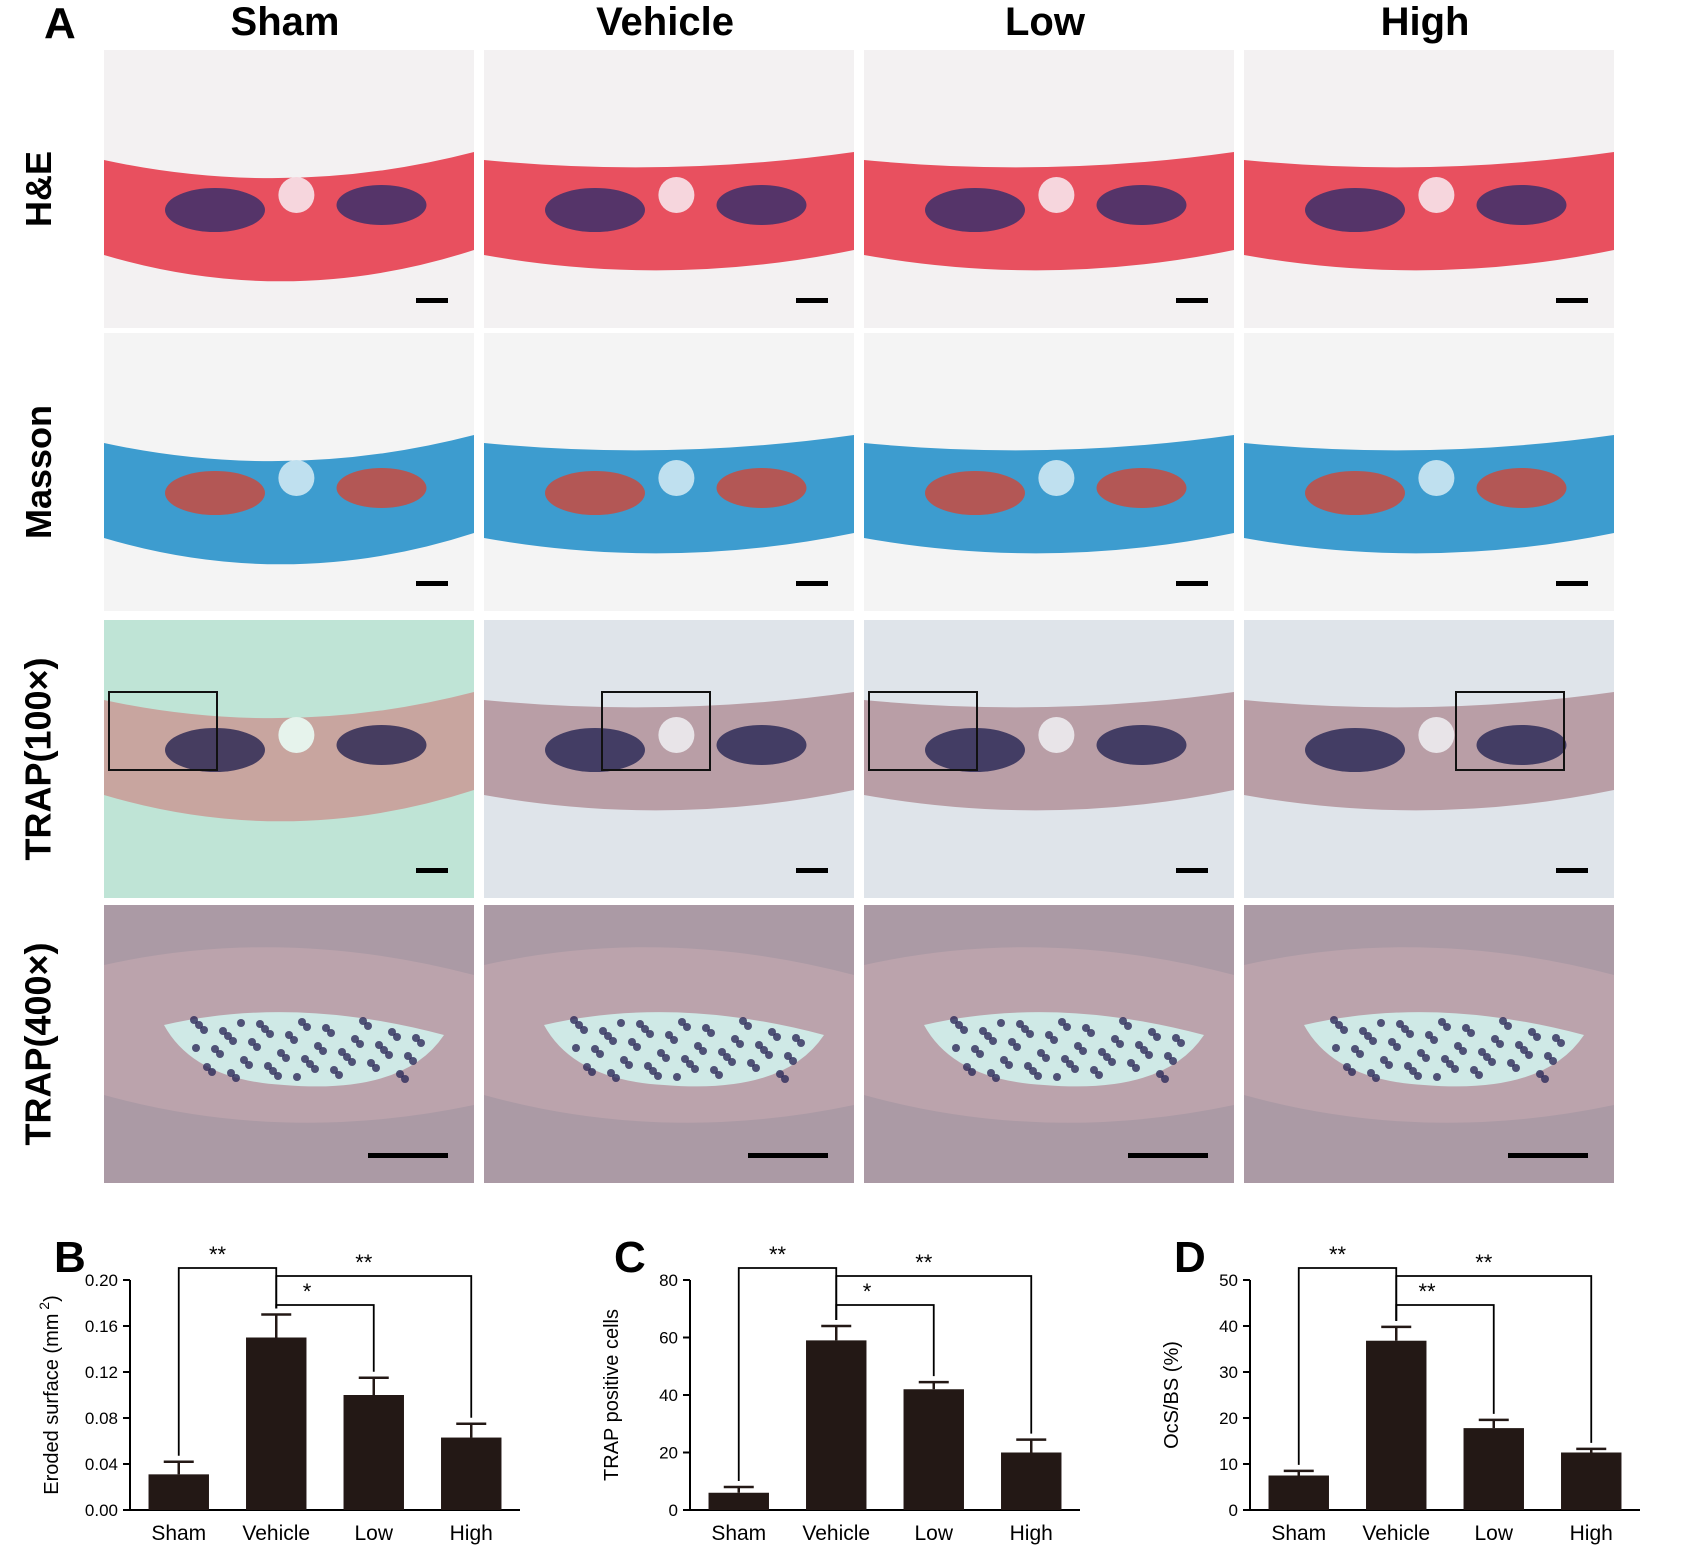 The height and width of the screenshot is (1552, 1685). I want to click on micrograph-trap400-low, so click(1049, 1044).